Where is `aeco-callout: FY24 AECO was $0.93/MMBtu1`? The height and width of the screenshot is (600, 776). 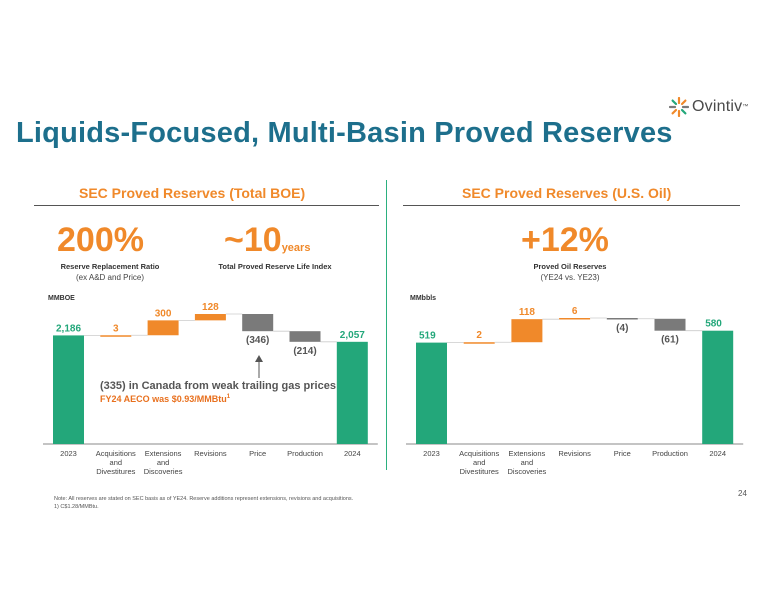
aeco-callout: FY24 AECO was $0.93/MMBtu1 is located at coordinates (165, 399).